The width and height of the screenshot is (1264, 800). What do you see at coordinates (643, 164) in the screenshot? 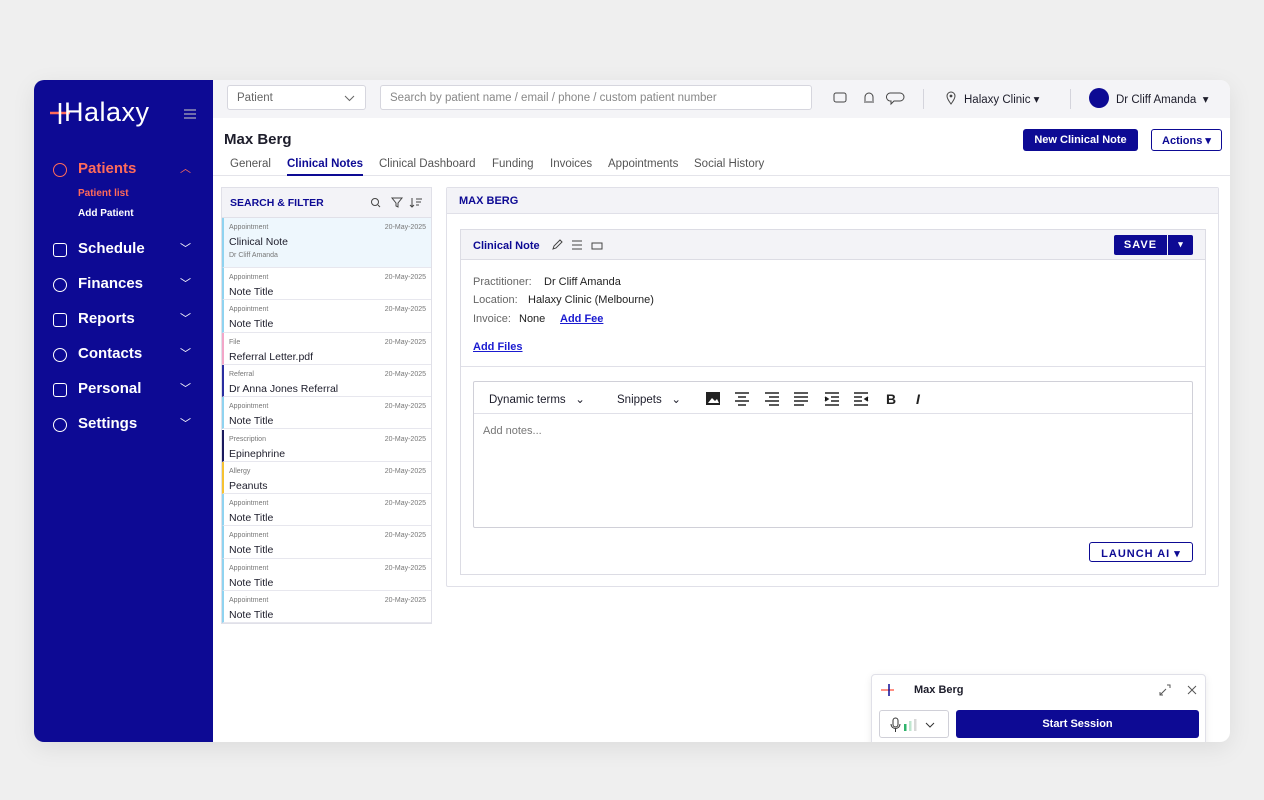
I see `tab: Appointments` at bounding box center [643, 164].